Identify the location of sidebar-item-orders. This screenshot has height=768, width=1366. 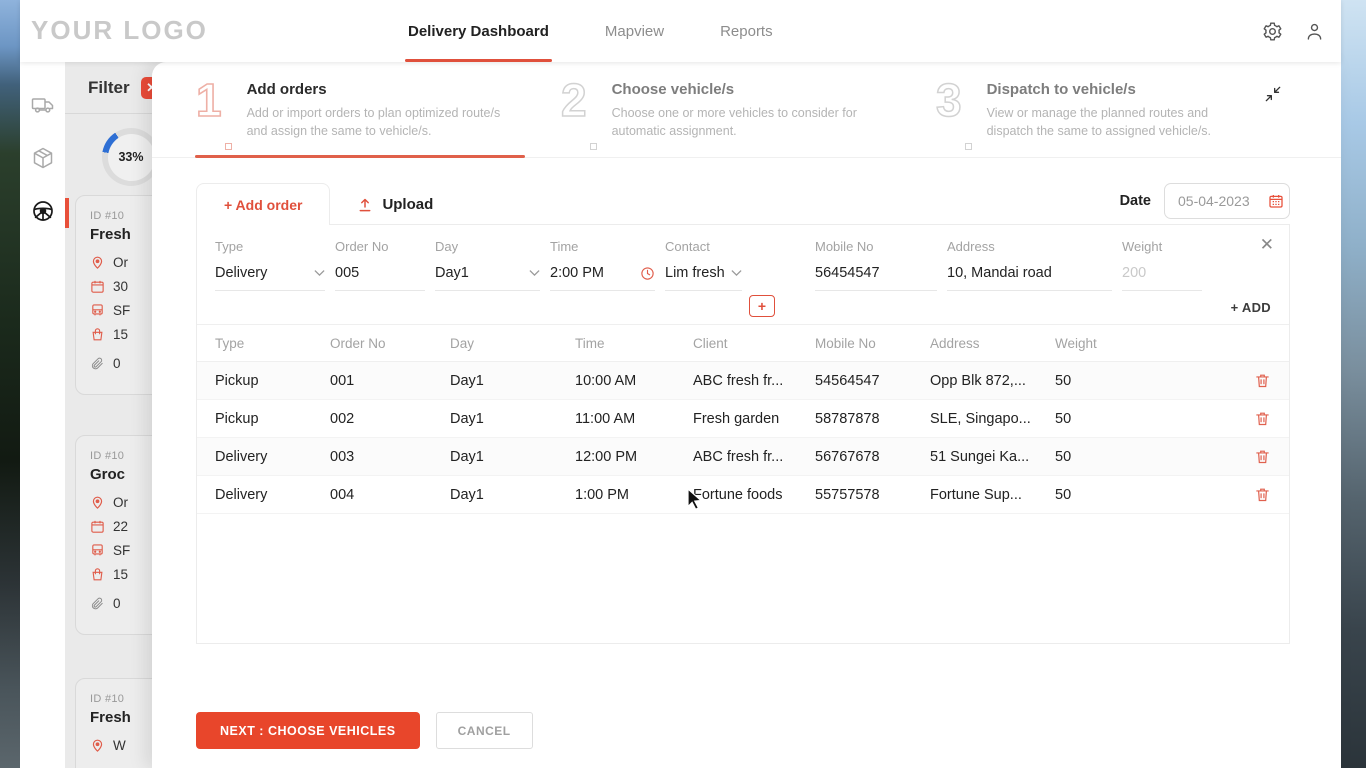
(43, 158).